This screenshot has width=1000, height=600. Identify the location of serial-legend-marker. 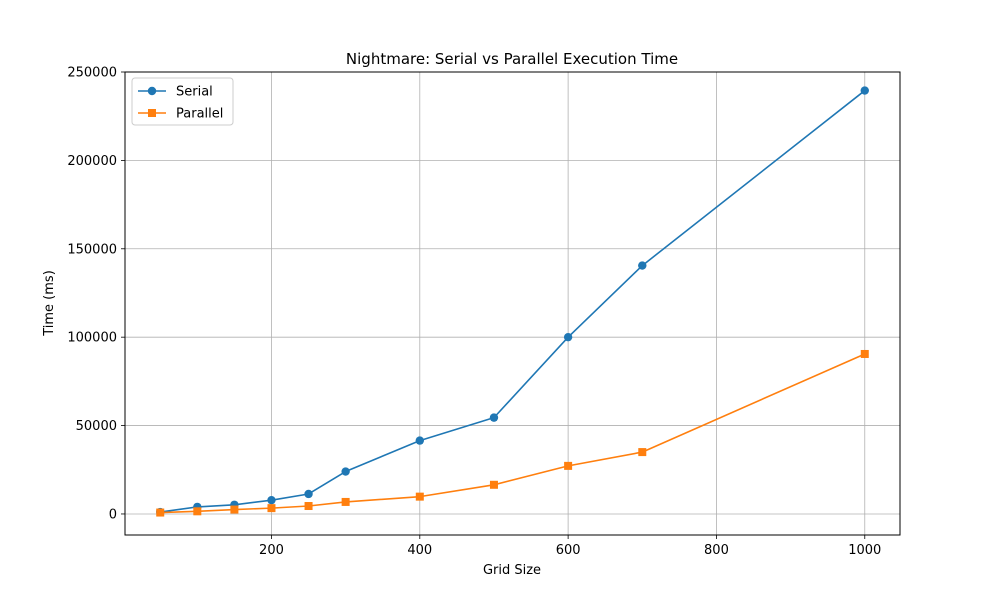
(152, 91).